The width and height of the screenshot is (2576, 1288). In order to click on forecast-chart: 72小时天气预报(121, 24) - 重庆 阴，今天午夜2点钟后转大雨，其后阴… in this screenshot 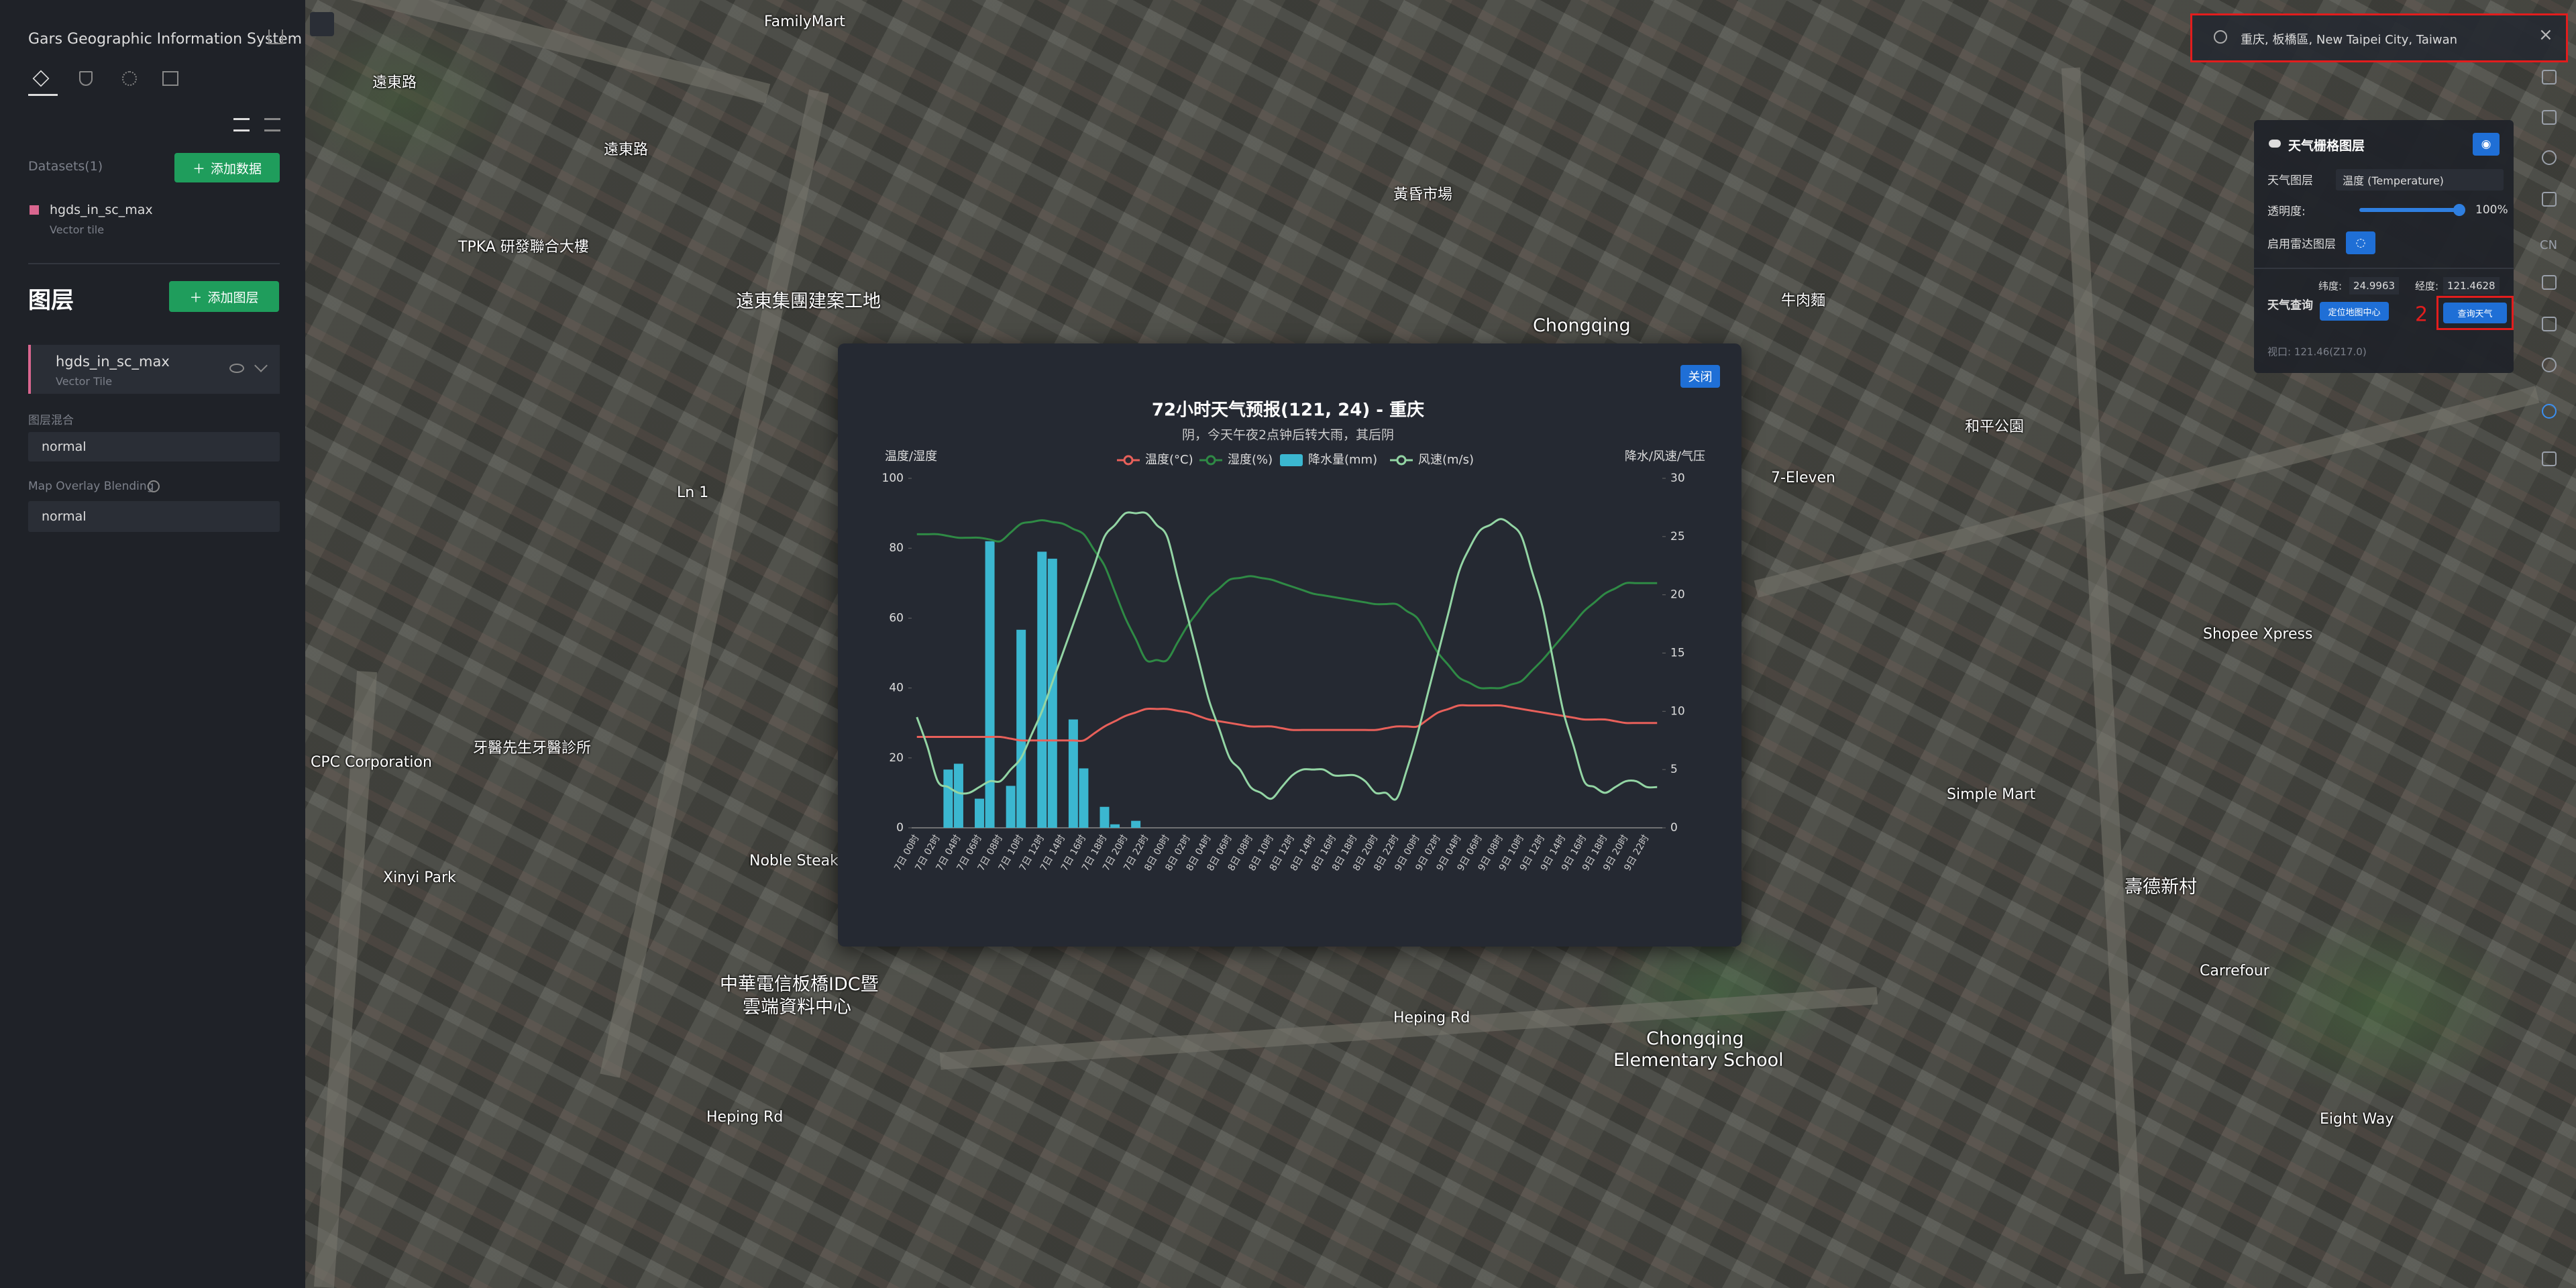, I will do `click(1293, 636)`.